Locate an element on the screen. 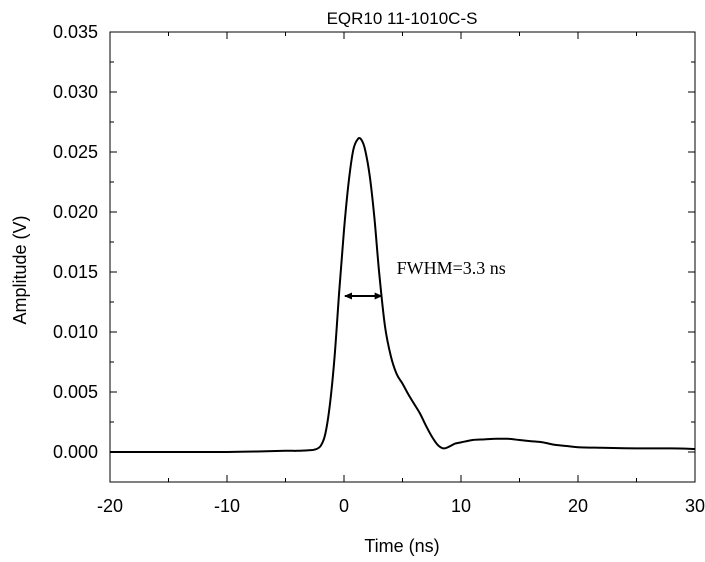  y-axis-label: Amplitude (V) is located at coordinates (20, 269).